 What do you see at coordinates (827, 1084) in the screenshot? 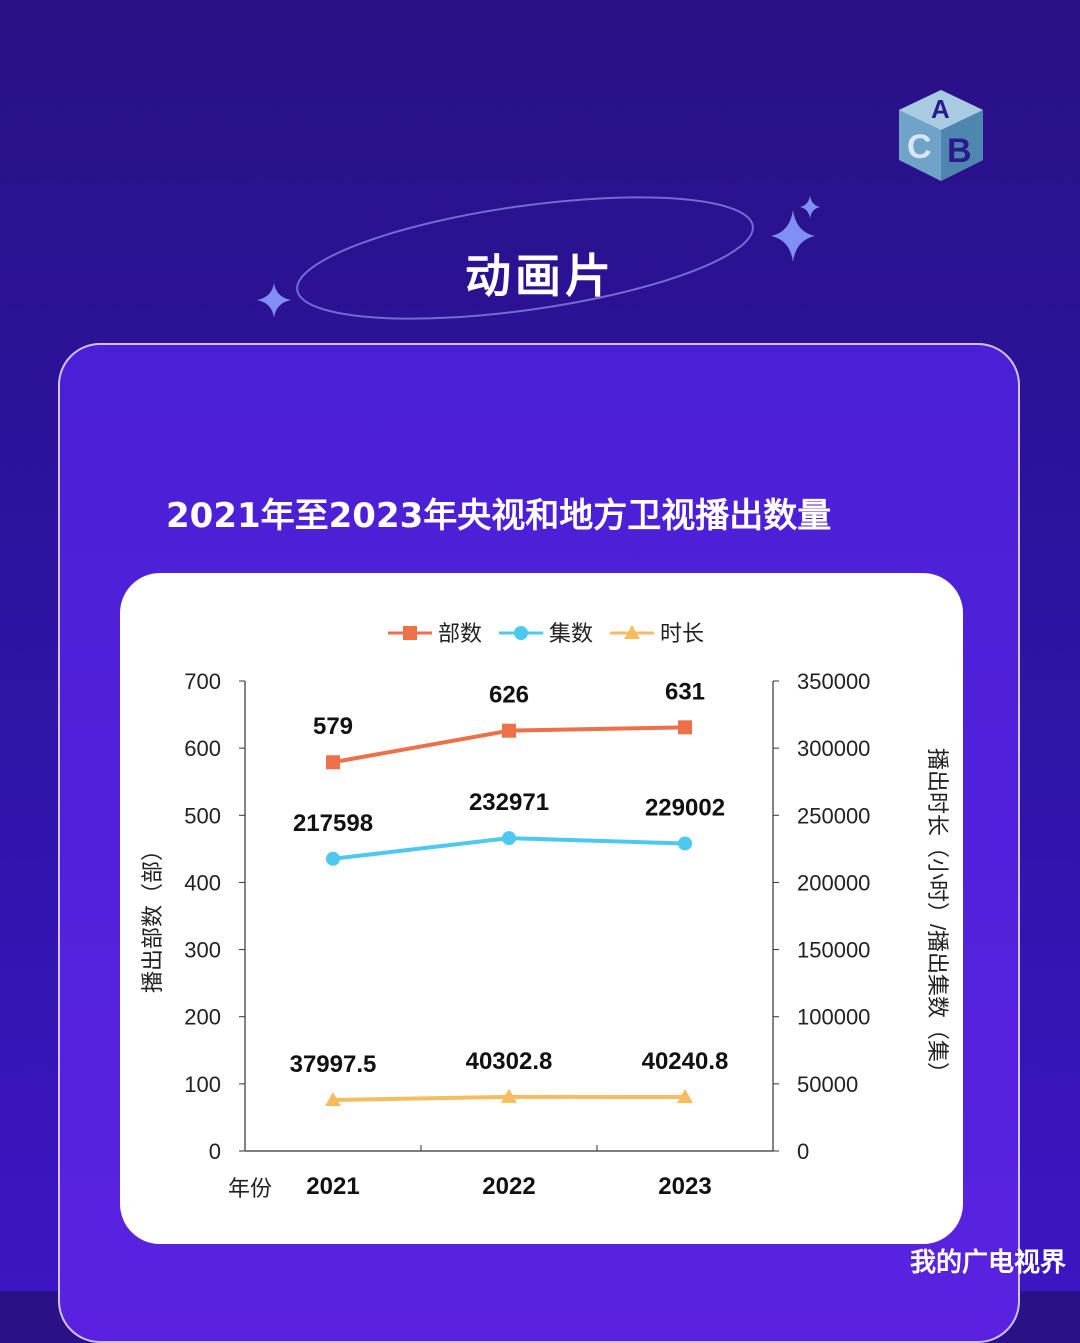
I see `right-tick-label: 50000` at bounding box center [827, 1084].